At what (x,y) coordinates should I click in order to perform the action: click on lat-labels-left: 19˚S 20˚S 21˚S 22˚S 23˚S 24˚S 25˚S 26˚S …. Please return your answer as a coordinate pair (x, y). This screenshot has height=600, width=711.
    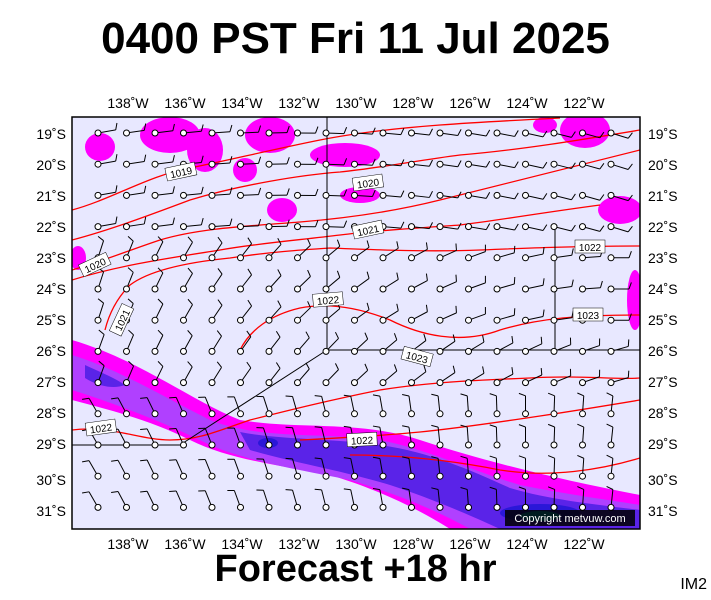
    Looking at the image, I should click on (51, 322).